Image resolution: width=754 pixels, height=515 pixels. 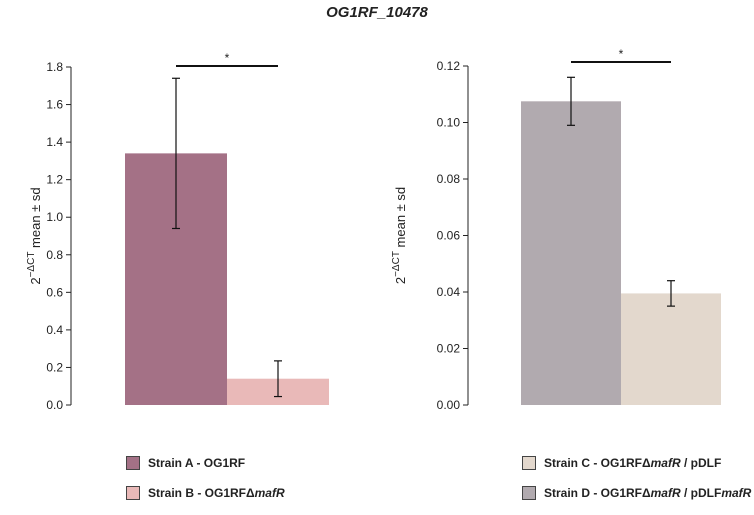 What do you see at coordinates (197, 463) in the screenshot?
I see `legend-label: Strain A - OG1RF` at bounding box center [197, 463].